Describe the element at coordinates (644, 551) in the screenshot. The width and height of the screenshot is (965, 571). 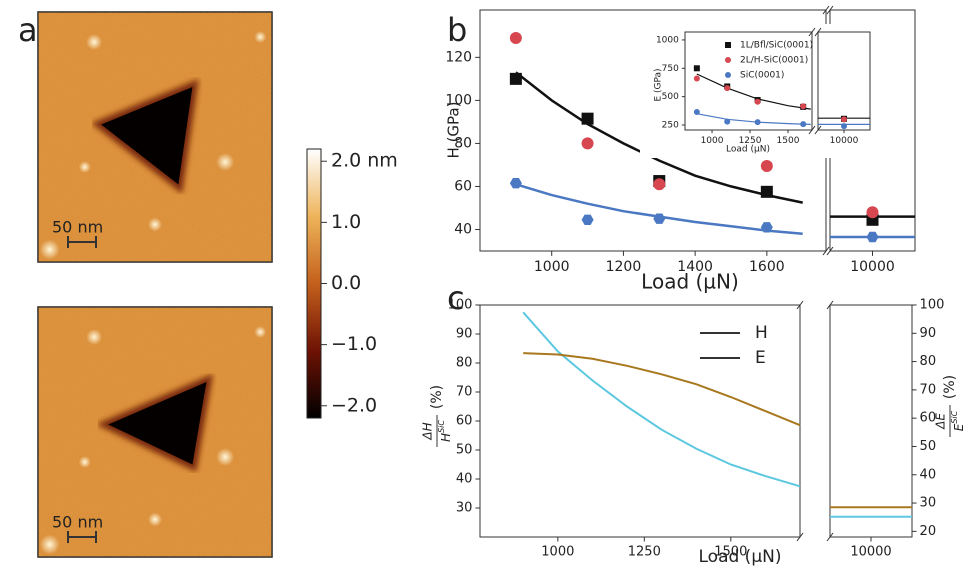
I see `x-tick-label: 1250` at that location.